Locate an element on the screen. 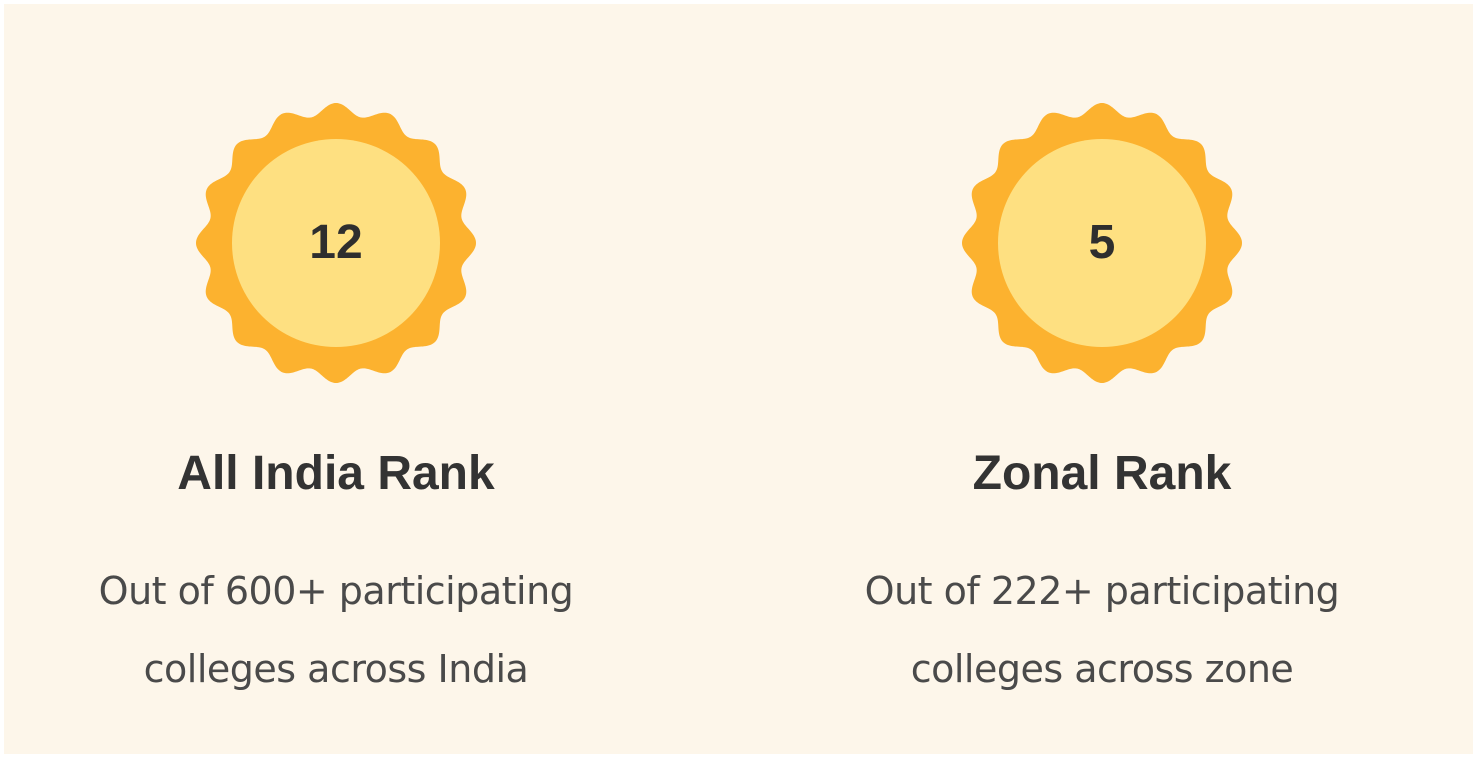 The height and width of the screenshot is (758, 1473). rank-description-line-1: Out of 600+ participating is located at coordinates (336, 591).